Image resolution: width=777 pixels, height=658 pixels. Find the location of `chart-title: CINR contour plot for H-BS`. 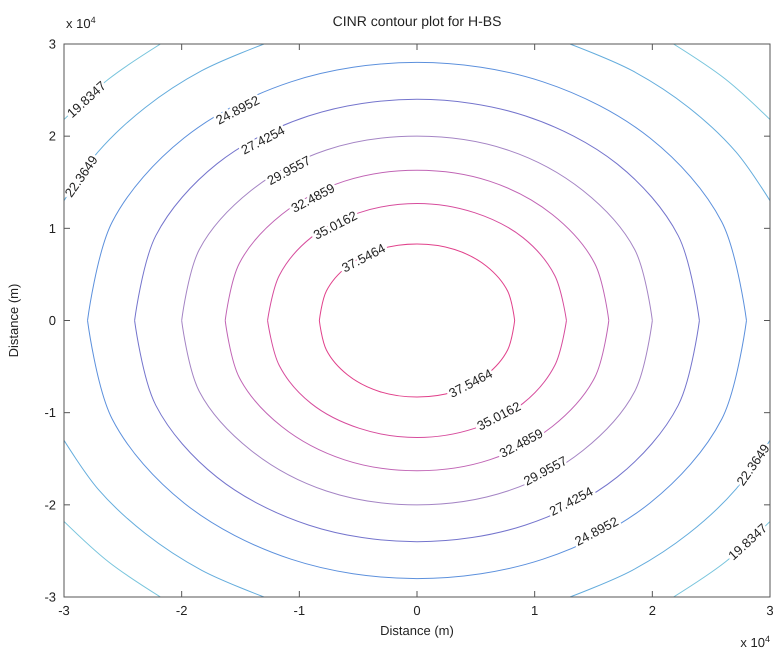

chart-title: CINR contour plot for H-BS is located at coordinates (417, 21).